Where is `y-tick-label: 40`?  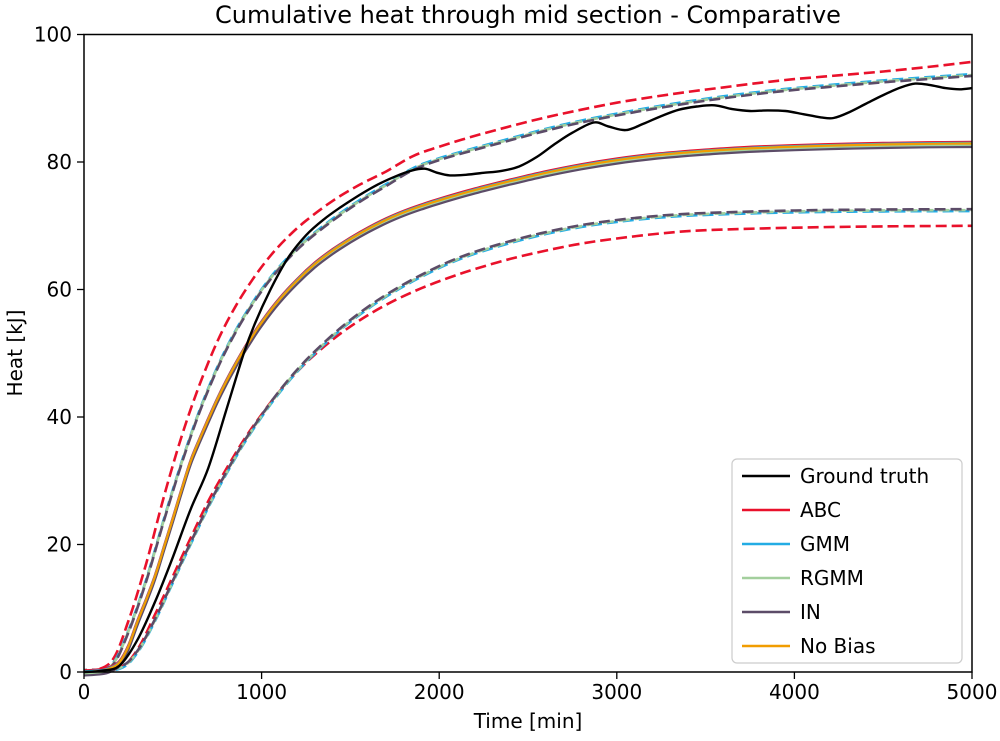 y-tick-label: 40 is located at coordinates (59, 417).